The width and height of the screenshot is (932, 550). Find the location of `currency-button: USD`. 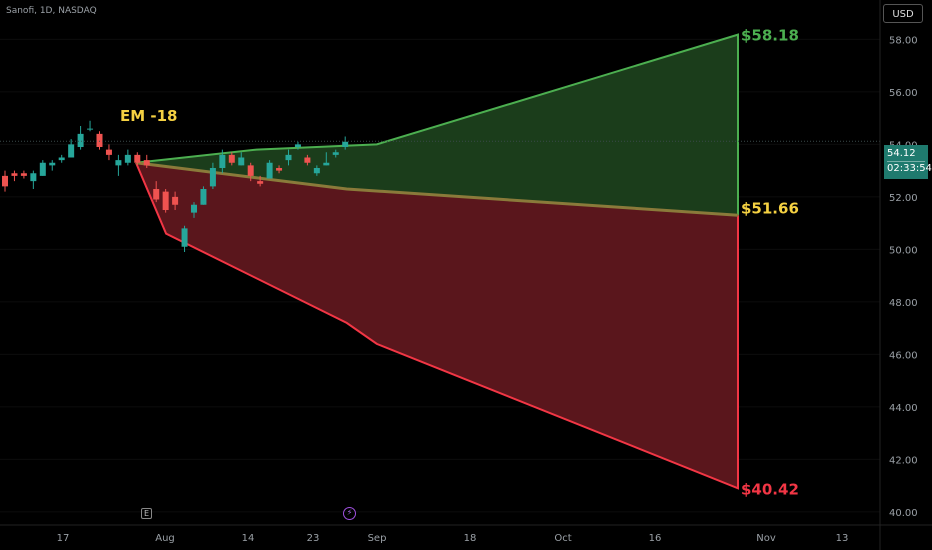

currency-button: USD is located at coordinates (903, 13).